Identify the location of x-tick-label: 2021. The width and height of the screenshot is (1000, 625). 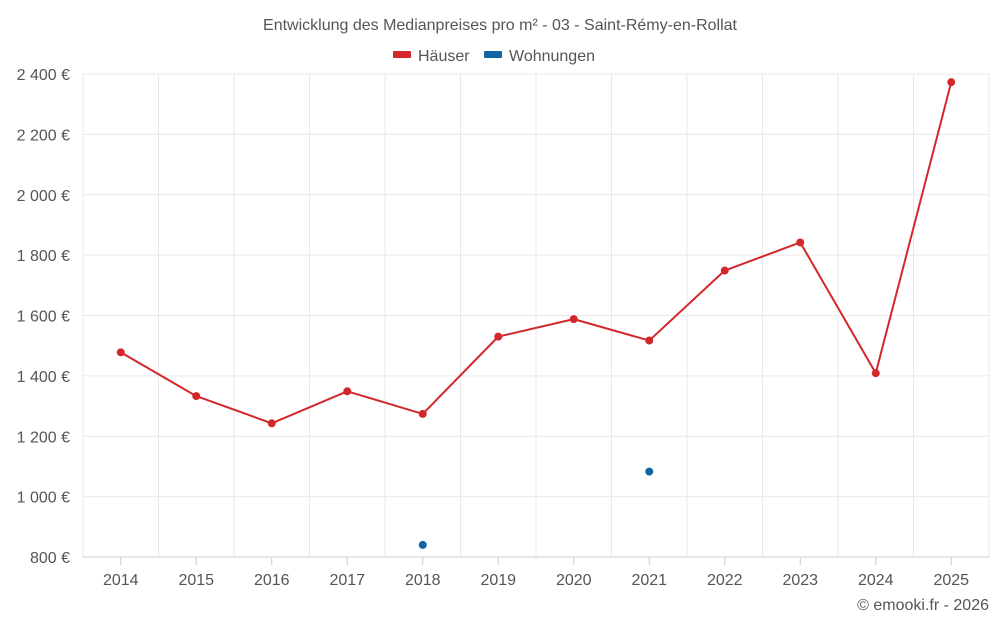
(649, 580).